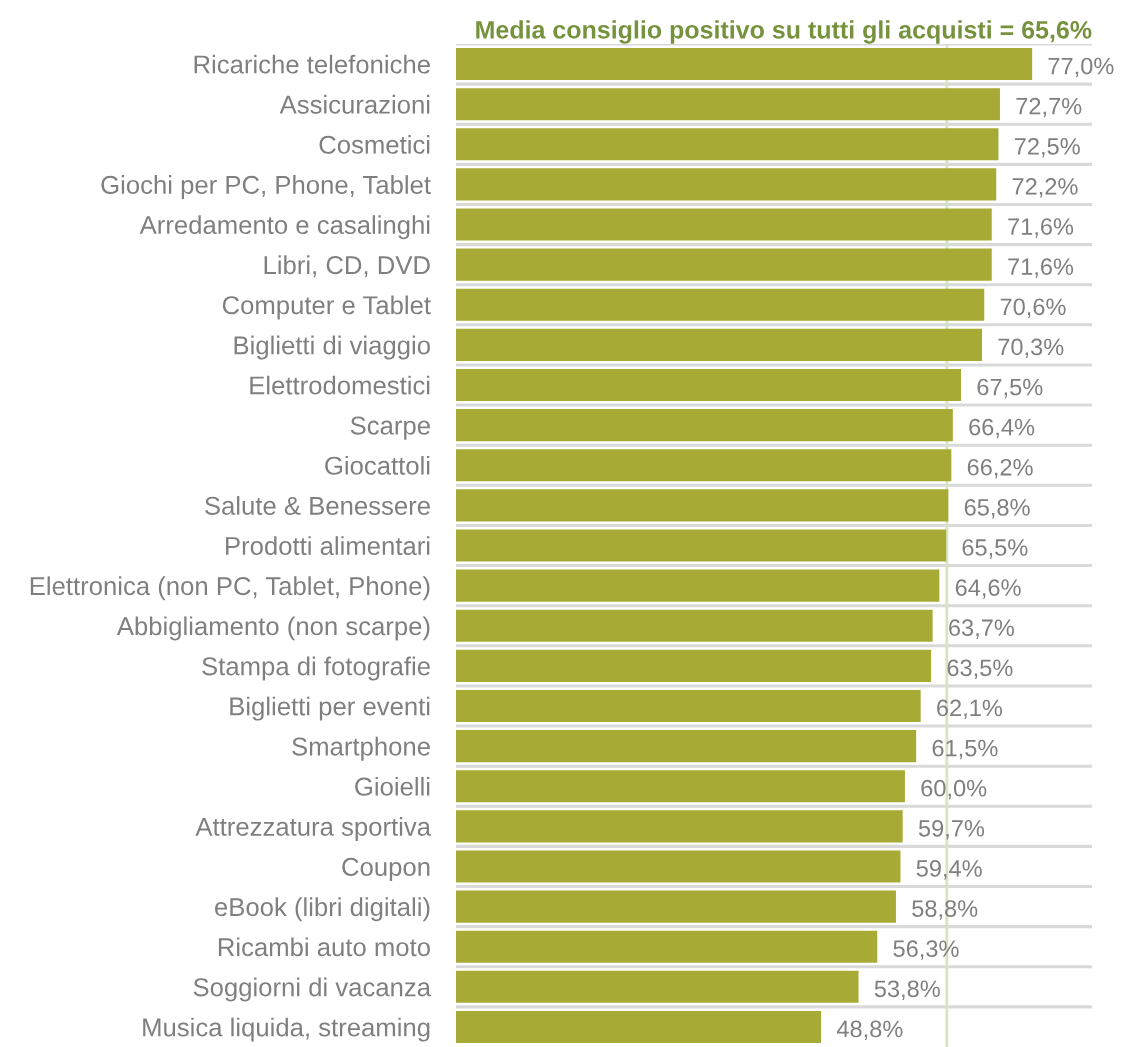 The width and height of the screenshot is (1127, 1047). What do you see at coordinates (230, 588) in the screenshot?
I see `y-tick-label: Elettronica (non PC, Tablet, Phone)` at bounding box center [230, 588].